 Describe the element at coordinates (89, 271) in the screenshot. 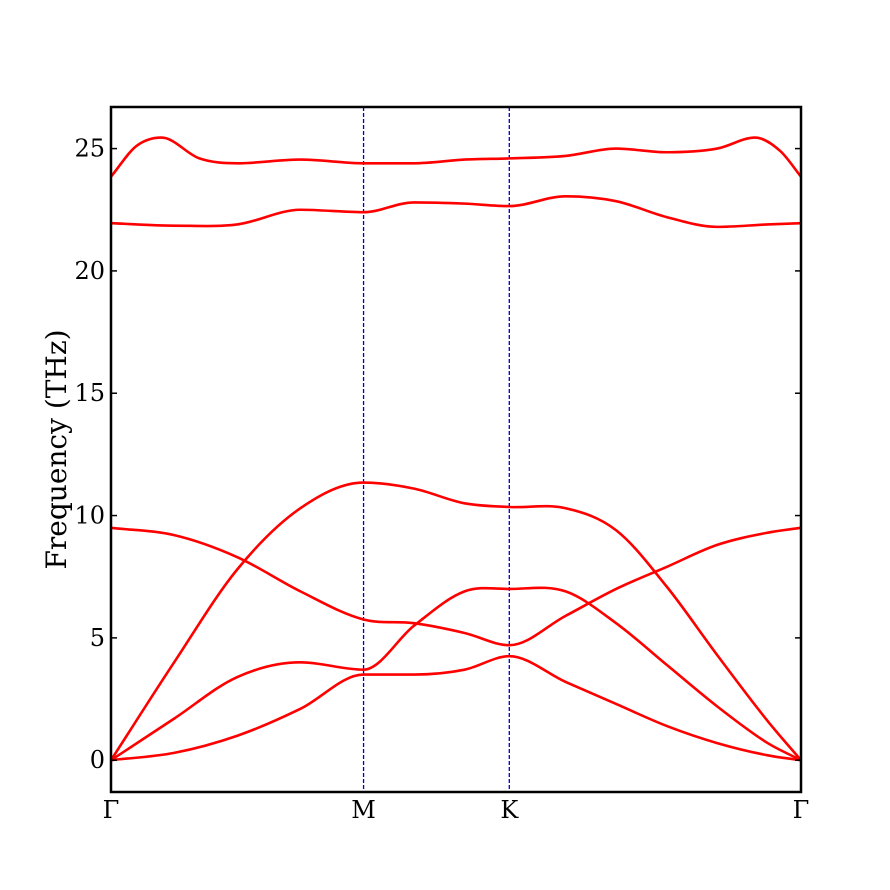

I see `y-tick-label: 20` at that location.